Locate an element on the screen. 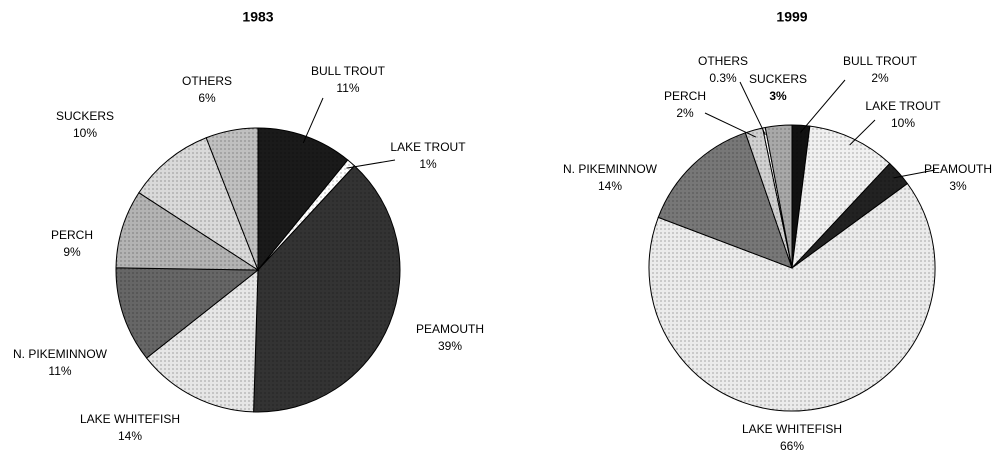 The height and width of the screenshot is (464, 1008). chart-title: 1999 is located at coordinates (791, 17).